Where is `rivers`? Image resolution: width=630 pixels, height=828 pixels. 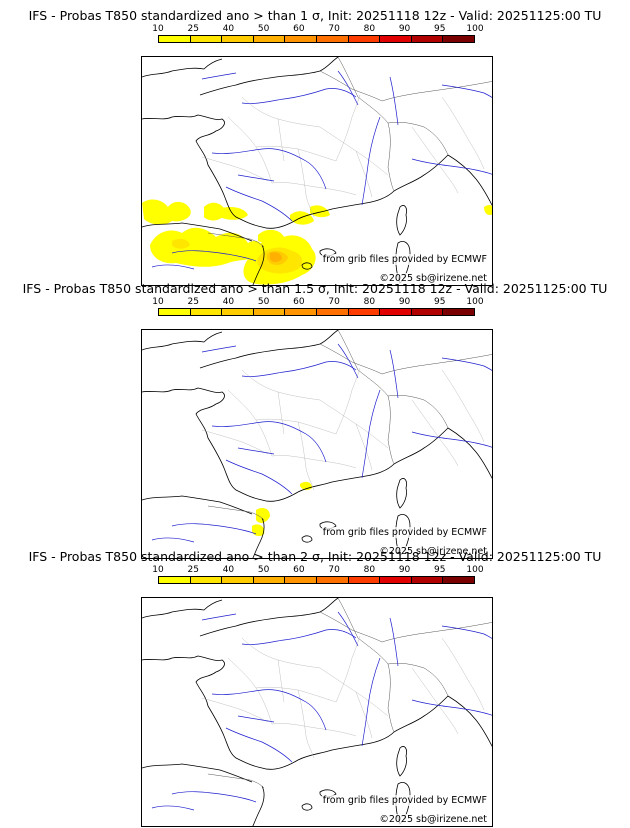
rivers is located at coordinates (321, 711).